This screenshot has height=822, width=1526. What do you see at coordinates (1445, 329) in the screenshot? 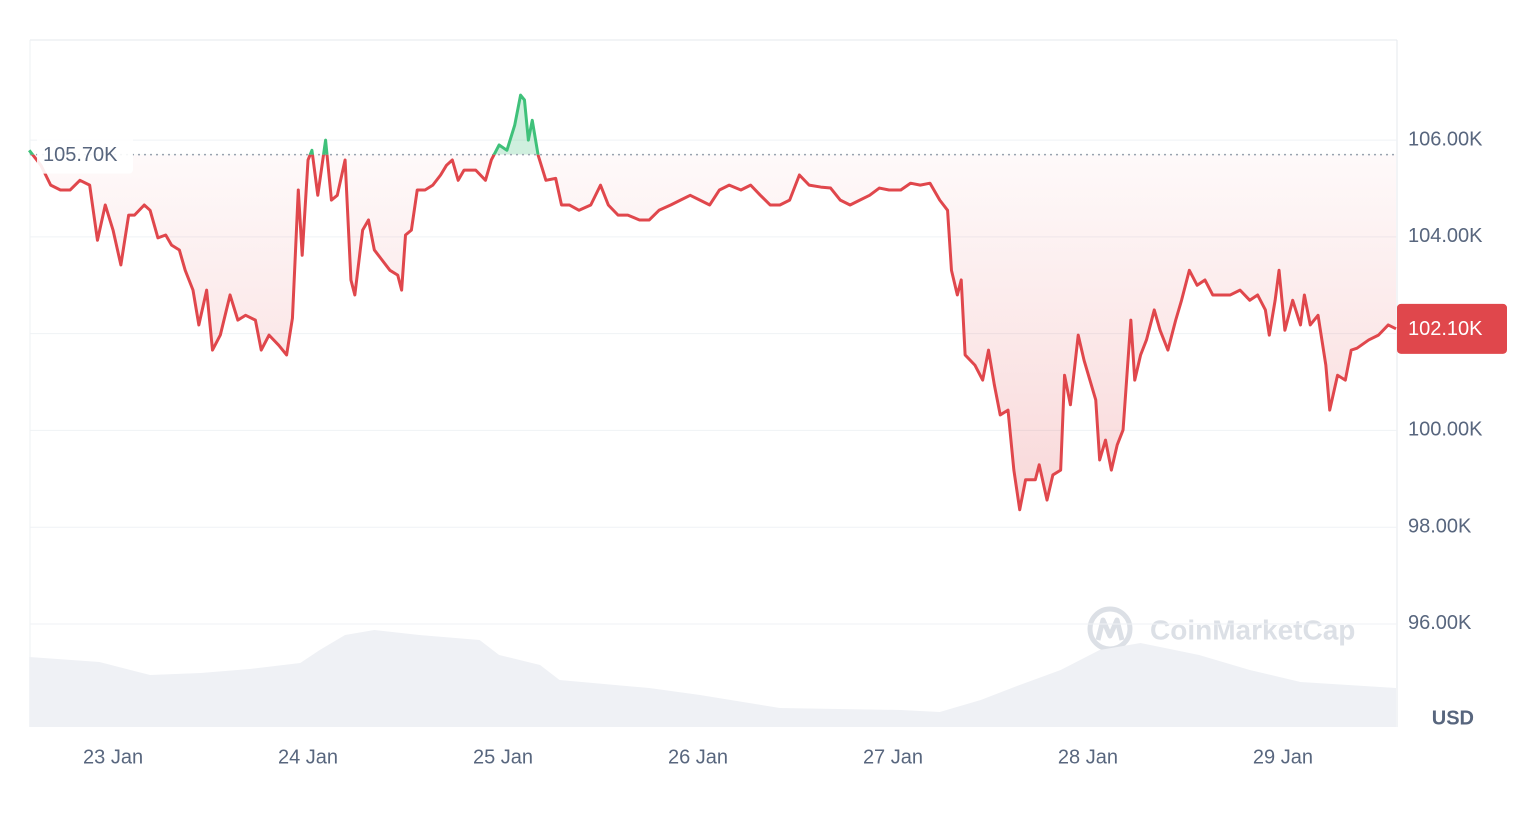
I see `last-price-label: 102.10K` at bounding box center [1445, 329].